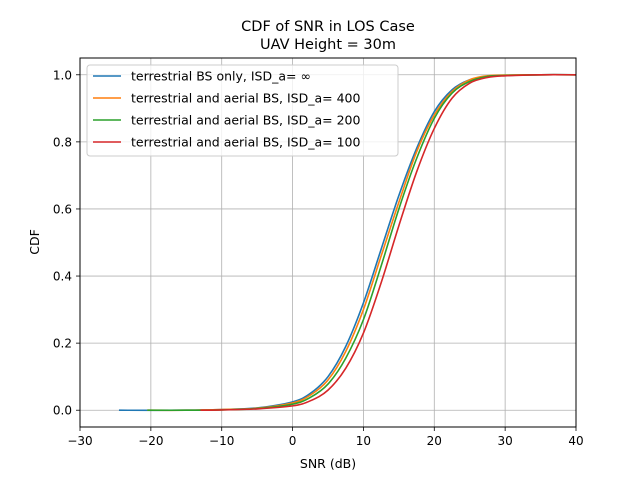 This screenshot has width=640, height=480. Describe the element at coordinates (505, 441) in the screenshot. I see `x-tick-label: 30` at that location.